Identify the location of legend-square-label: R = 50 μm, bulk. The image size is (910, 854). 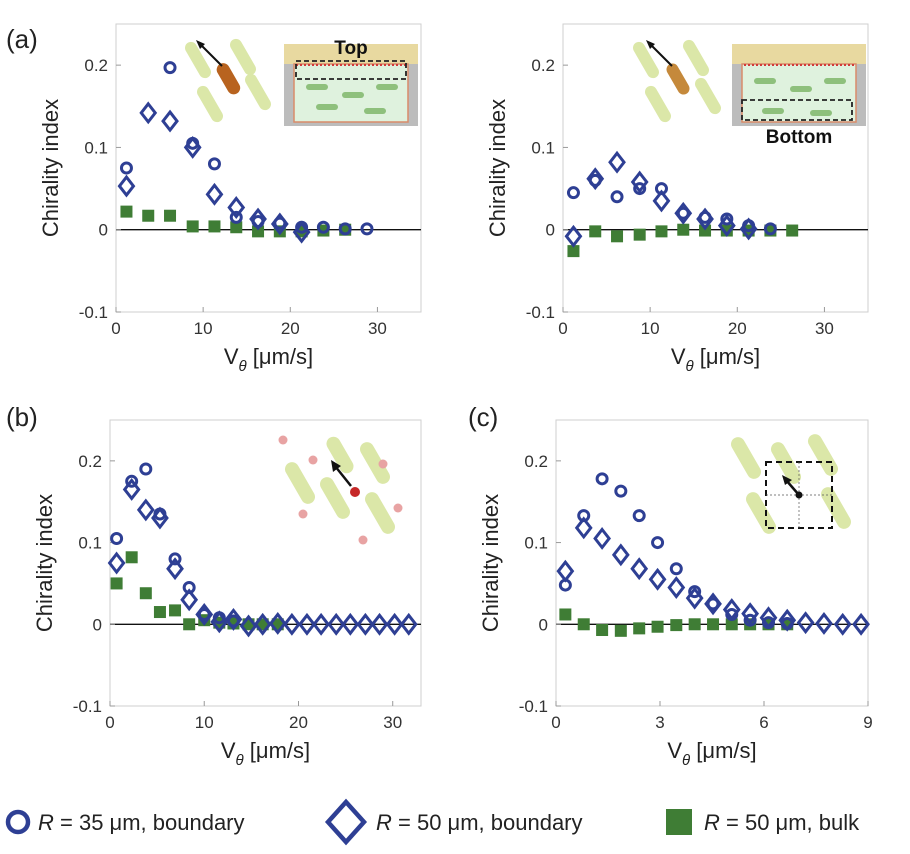
(782, 822).